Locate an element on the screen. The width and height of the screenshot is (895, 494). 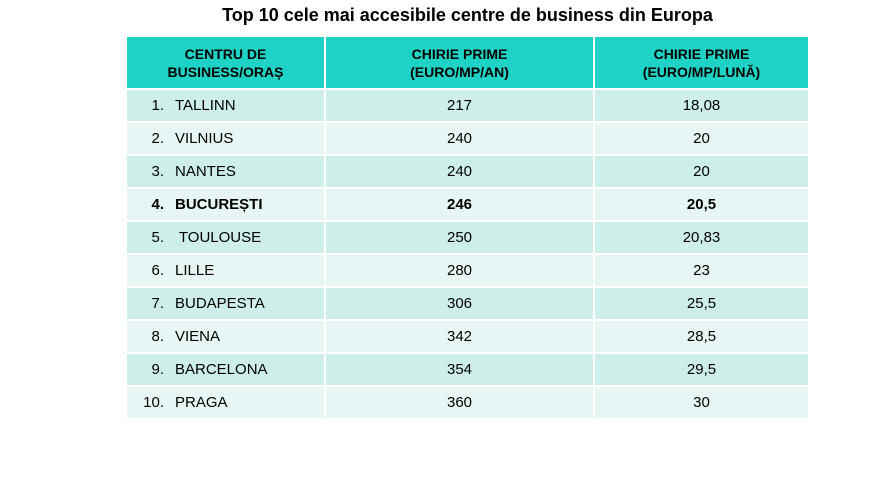
annual-rent-cell: 246 is located at coordinates (459, 204).